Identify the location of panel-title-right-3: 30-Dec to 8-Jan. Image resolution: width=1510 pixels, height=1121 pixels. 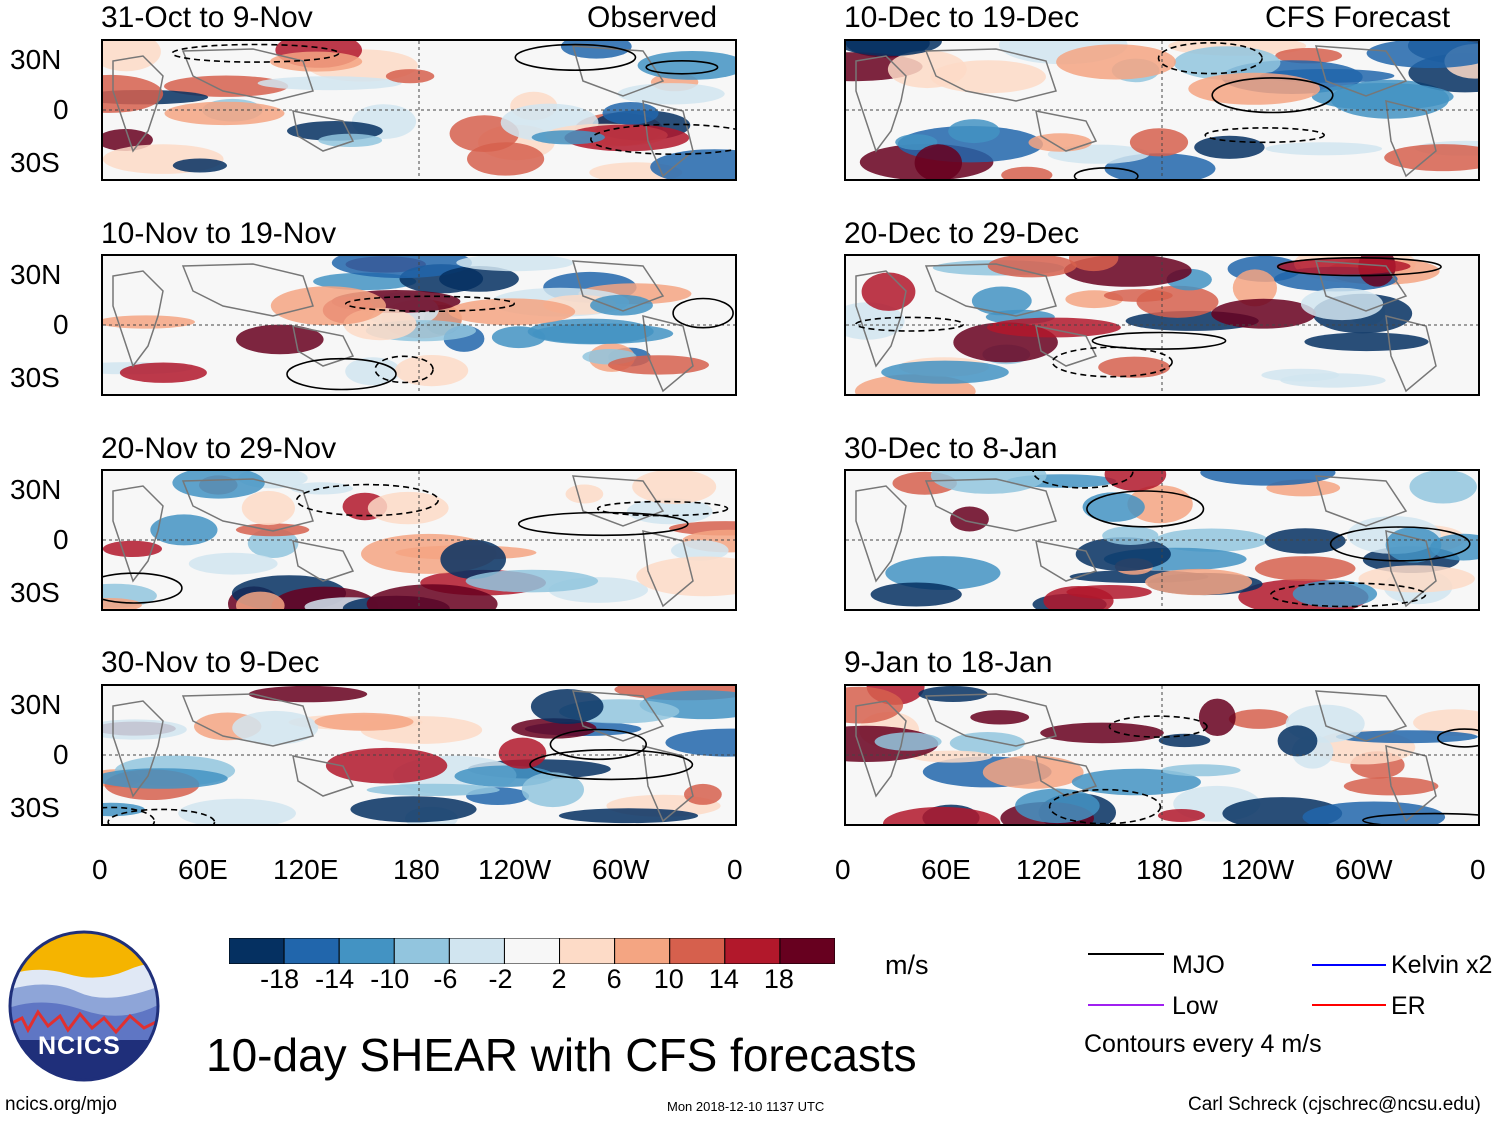
(951, 448).